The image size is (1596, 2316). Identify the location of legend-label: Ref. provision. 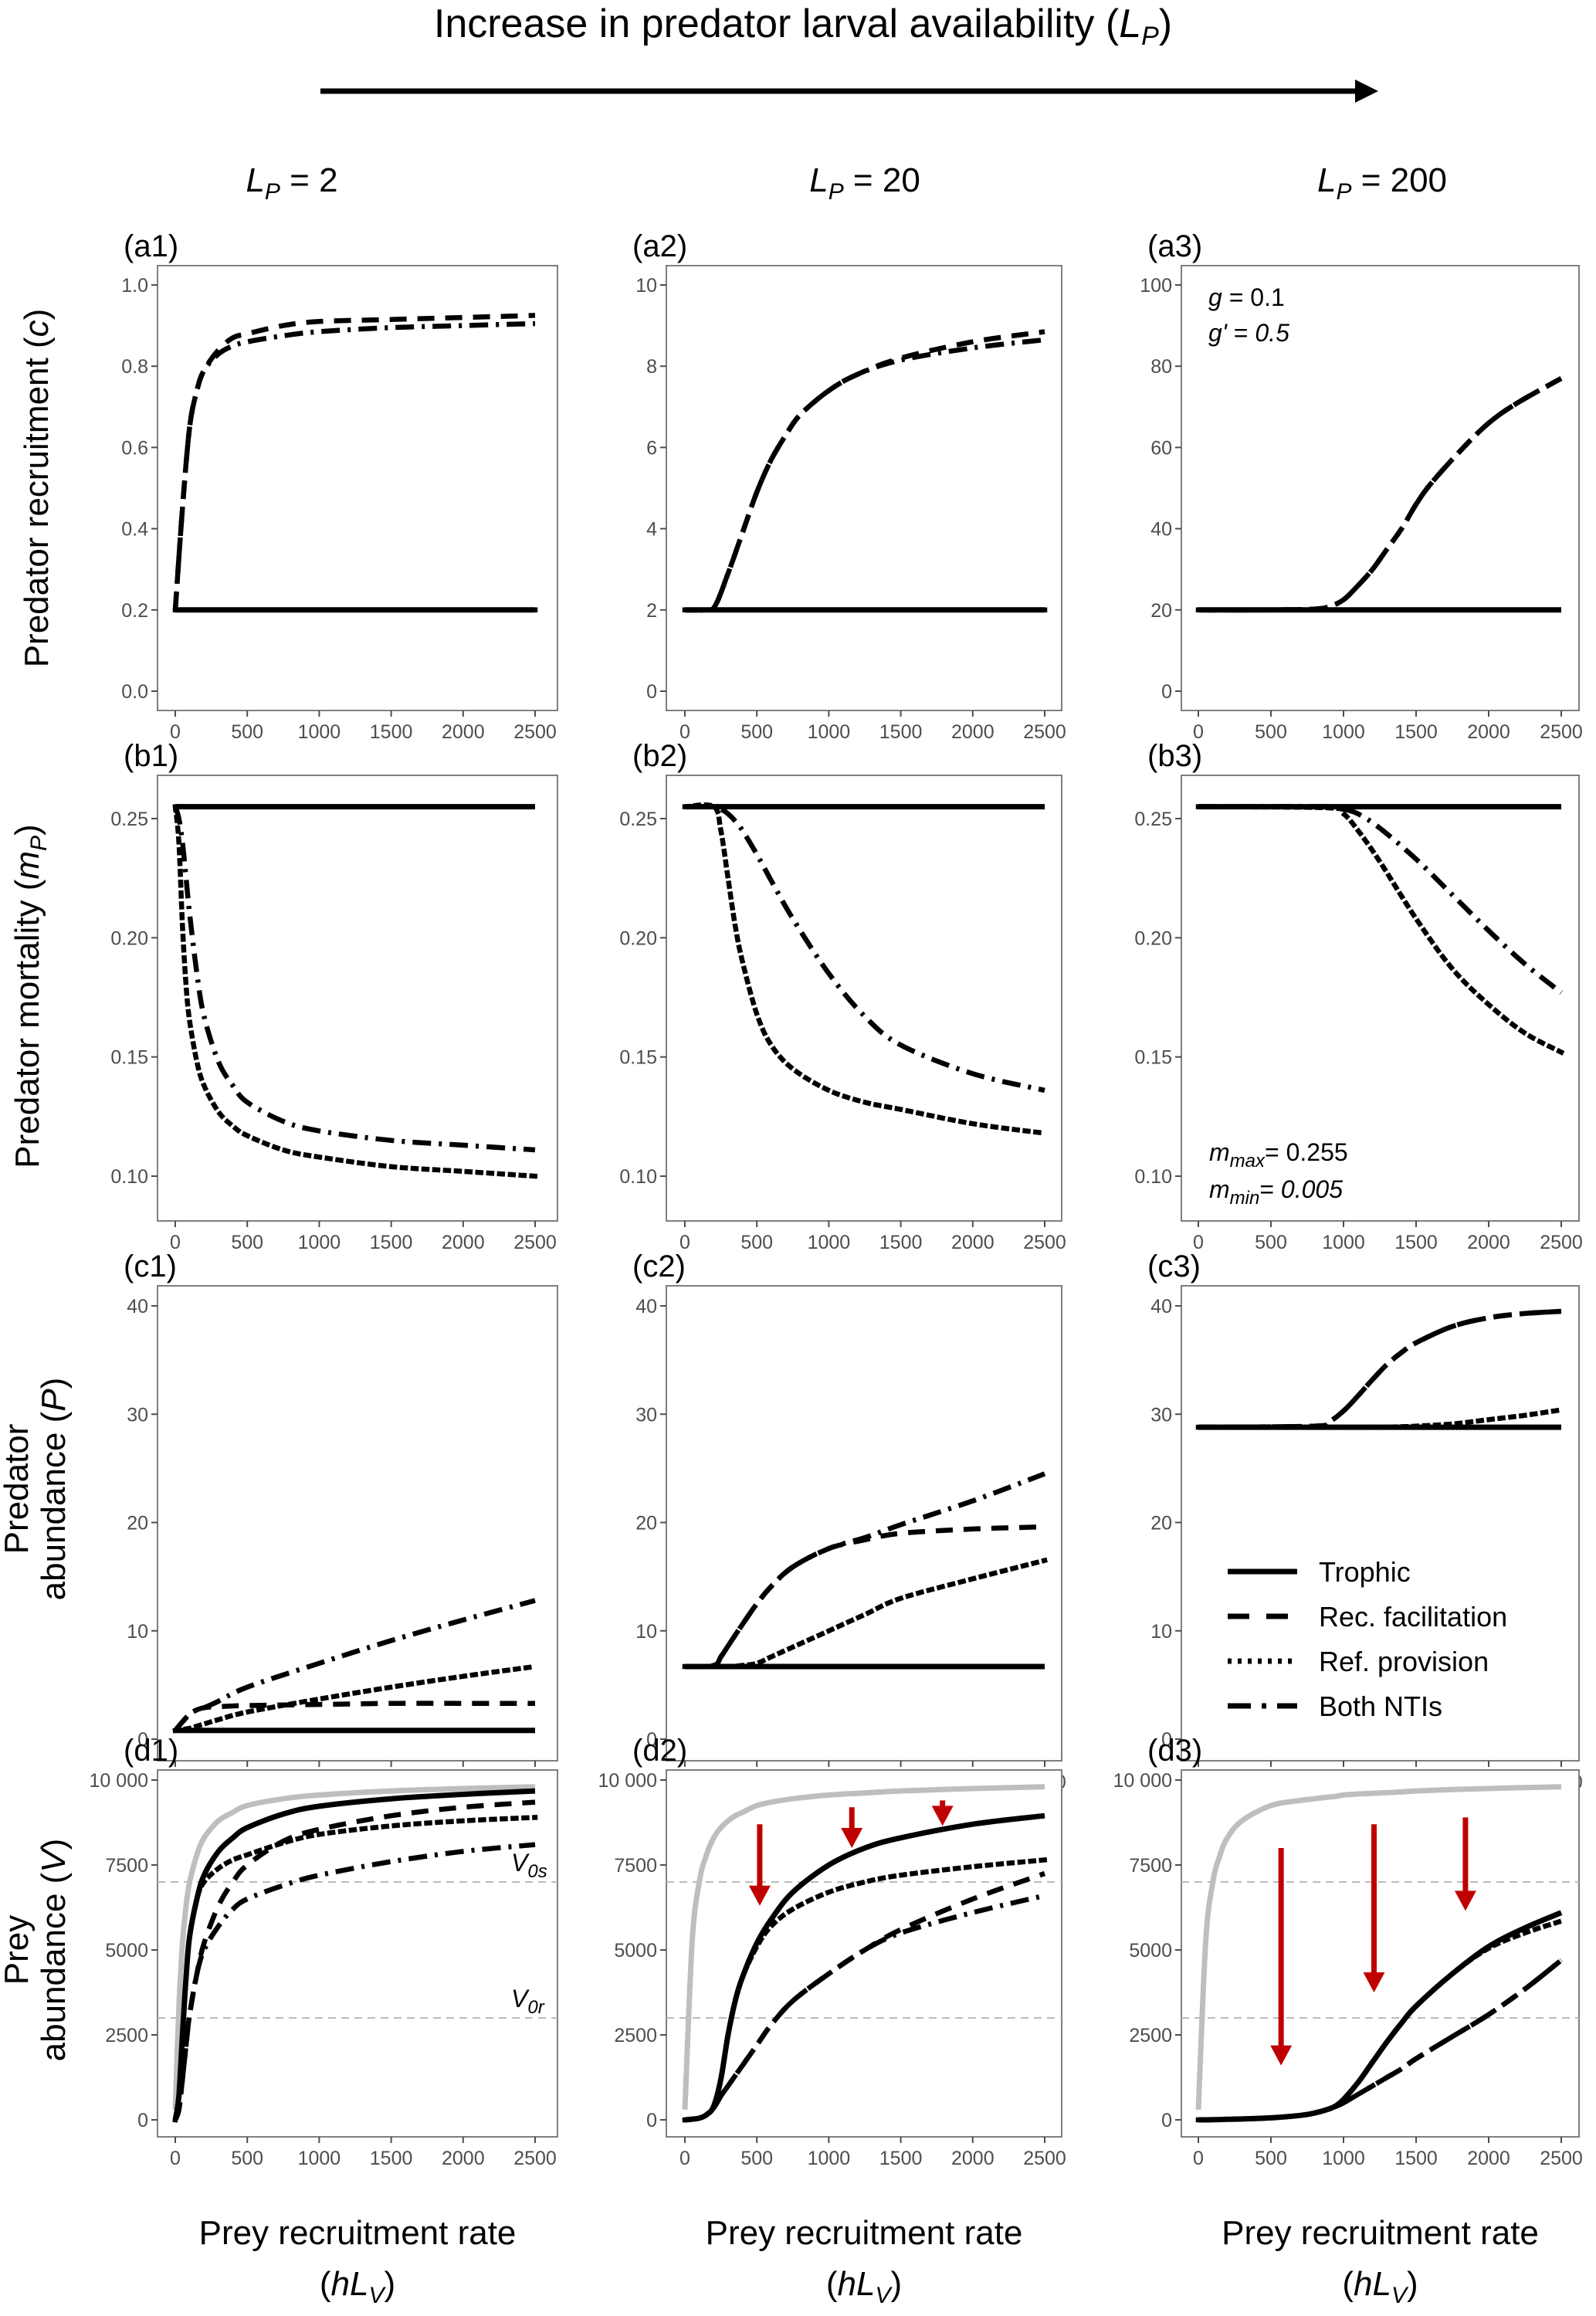
(1404, 1661).